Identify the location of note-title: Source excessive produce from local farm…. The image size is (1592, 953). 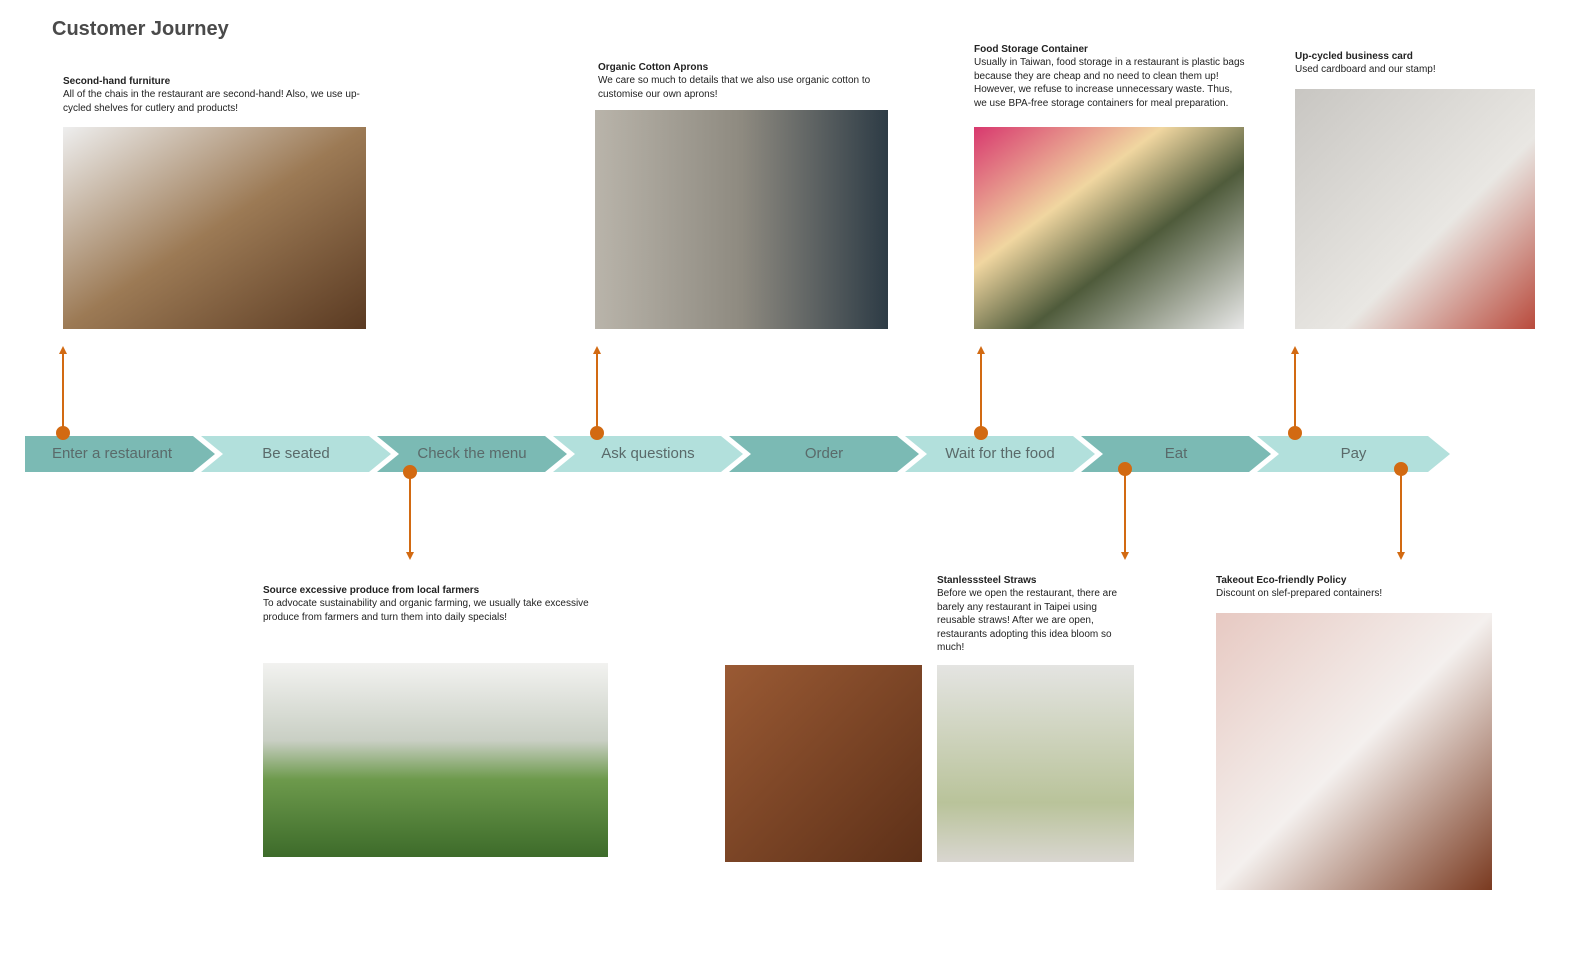
(371, 590).